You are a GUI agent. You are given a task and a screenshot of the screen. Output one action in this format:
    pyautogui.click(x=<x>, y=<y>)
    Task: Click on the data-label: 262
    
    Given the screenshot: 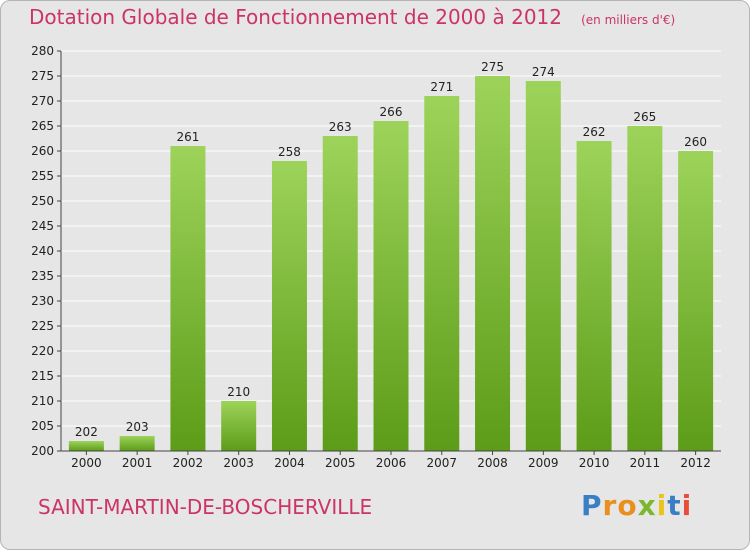 What is the action you would take?
    pyautogui.click(x=594, y=132)
    